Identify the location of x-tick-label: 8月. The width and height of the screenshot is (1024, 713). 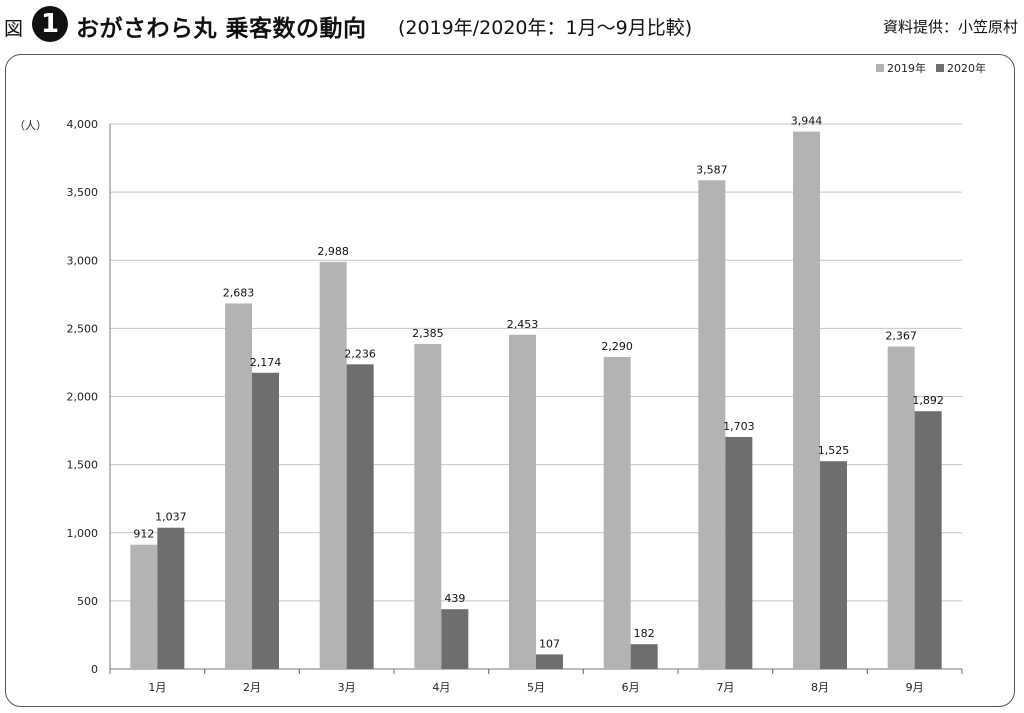
(820, 687).